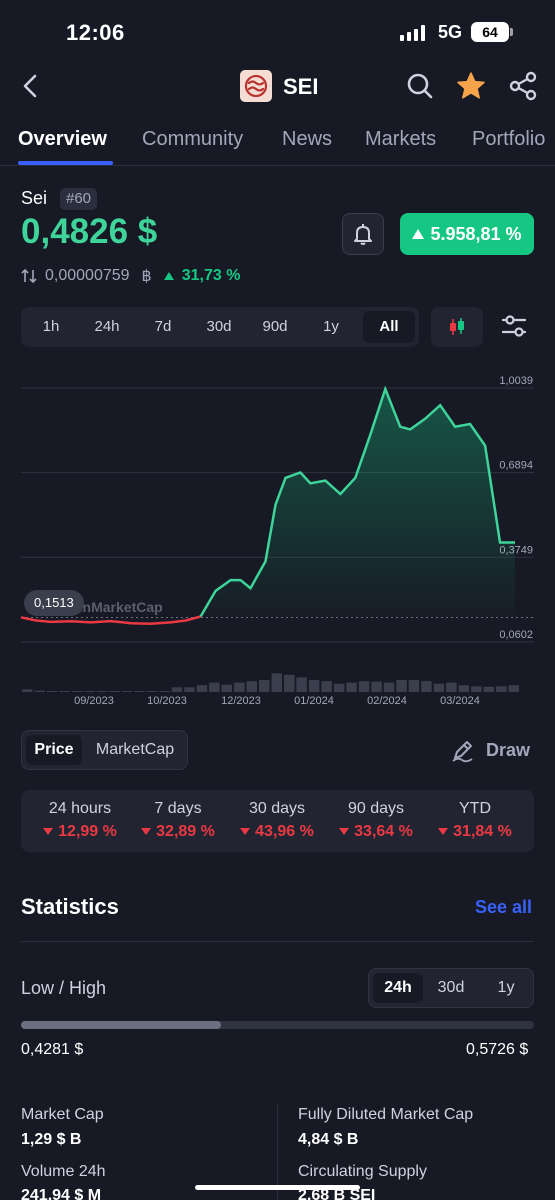  What do you see at coordinates (376, 808) in the screenshot?
I see `period-label: 90 days` at bounding box center [376, 808].